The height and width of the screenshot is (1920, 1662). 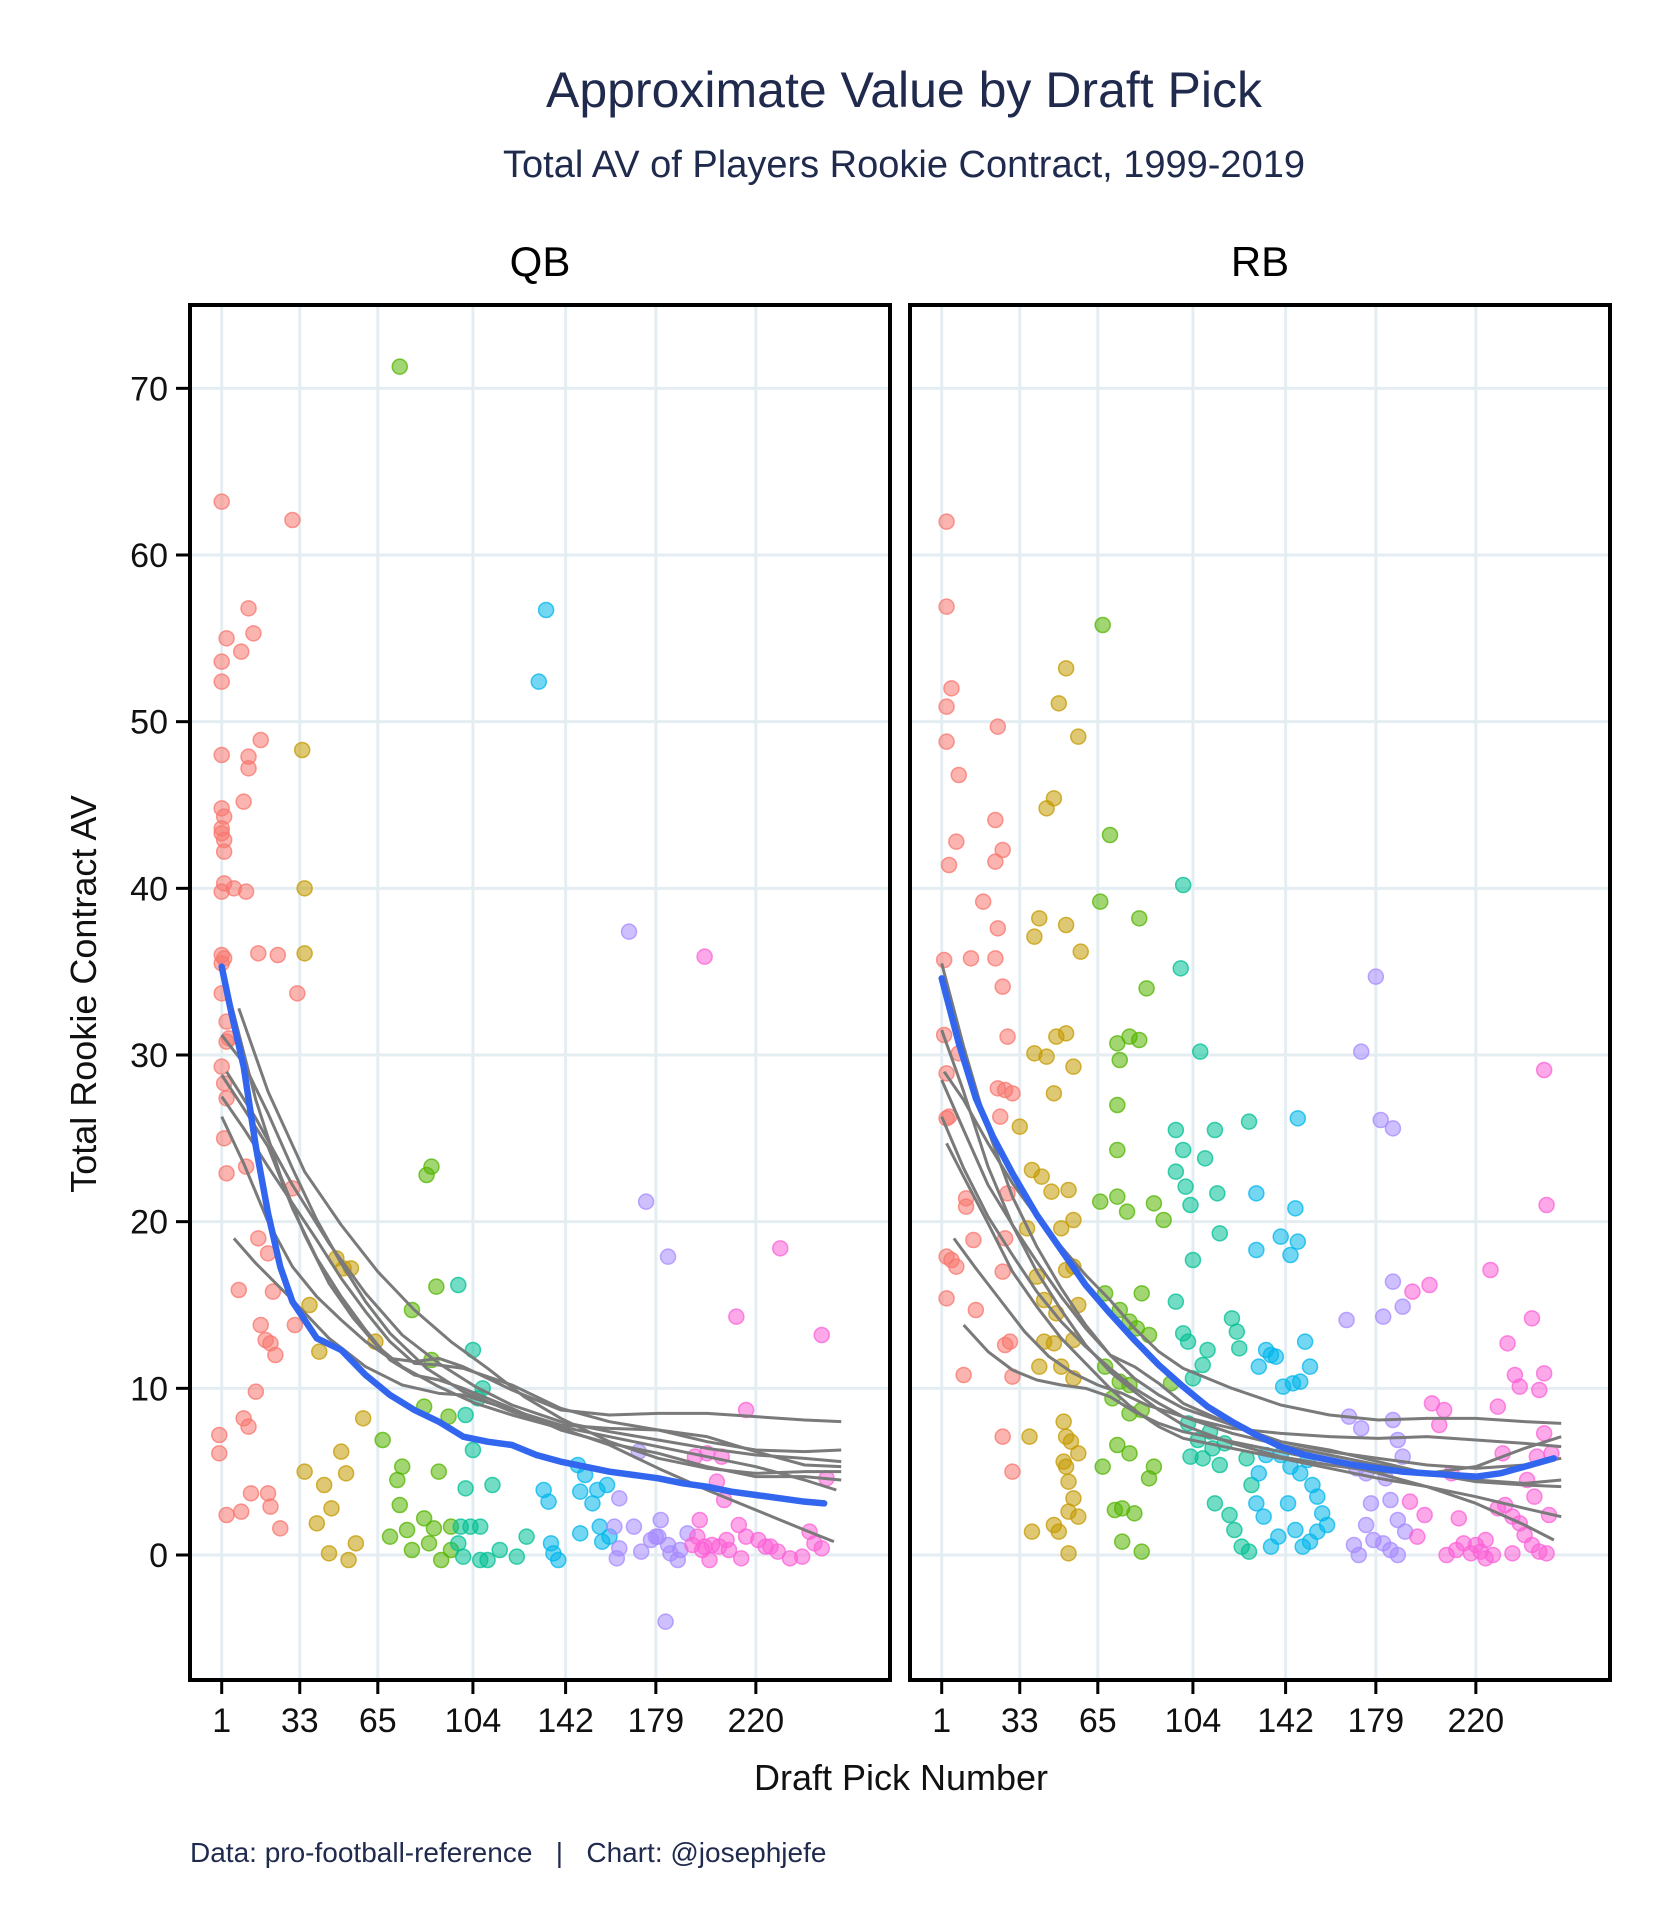 What do you see at coordinates (1020, 1721) in the screenshot?
I see `x-tick-label: 33` at bounding box center [1020, 1721].